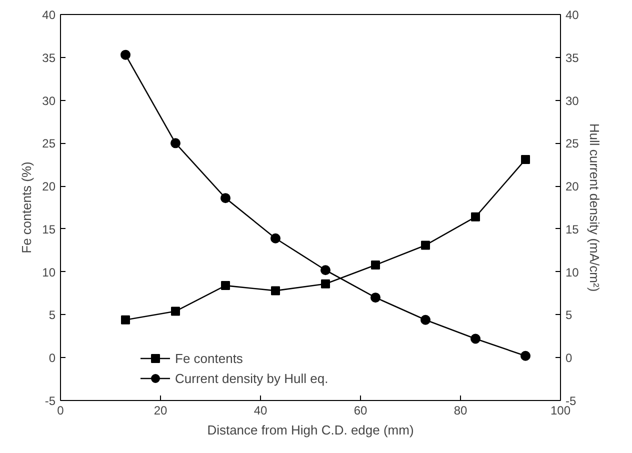  Describe the element at coordinates (52, 315) in the screenshot. I see `y-tick-label: 5` at that location.